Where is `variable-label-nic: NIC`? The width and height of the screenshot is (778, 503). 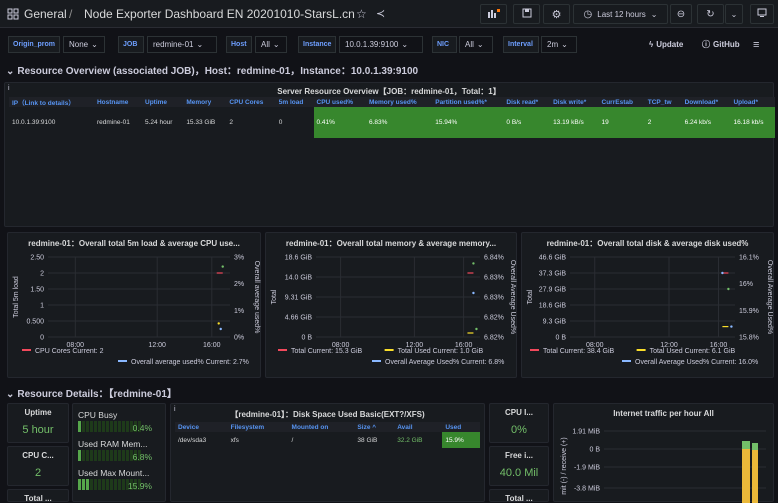 variable-label-nic: NIC is located at coordinates (444, 44).